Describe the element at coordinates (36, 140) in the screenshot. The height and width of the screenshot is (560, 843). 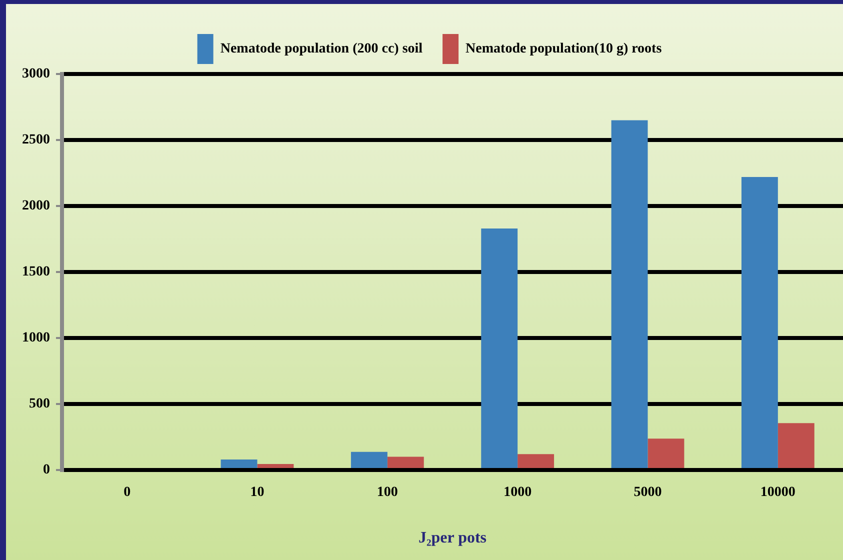
I see `y-tick-label: 2500` at that location.